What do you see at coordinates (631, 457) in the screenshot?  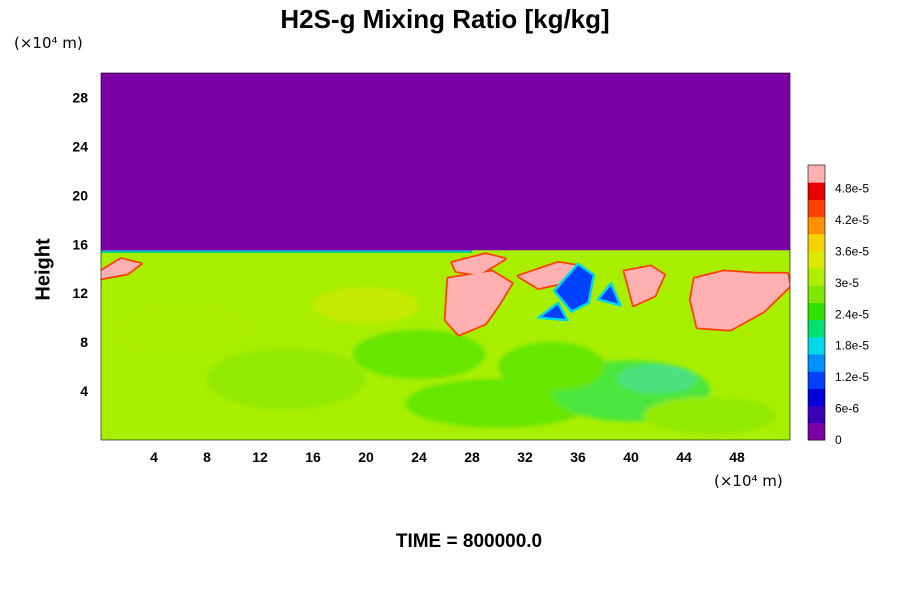 I see `x-tick-label: 40` at bounding box center [631, 457].